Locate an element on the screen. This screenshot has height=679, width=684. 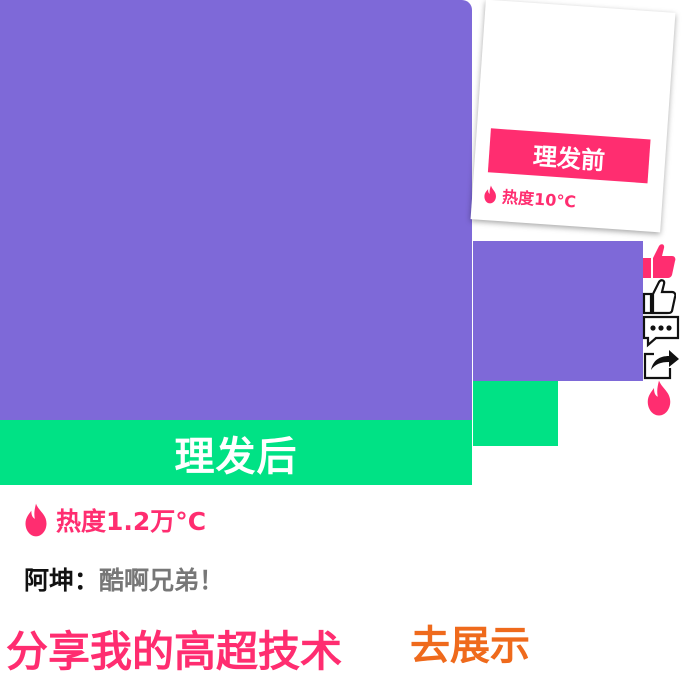
action-icons is located at coordinates (662, 329).